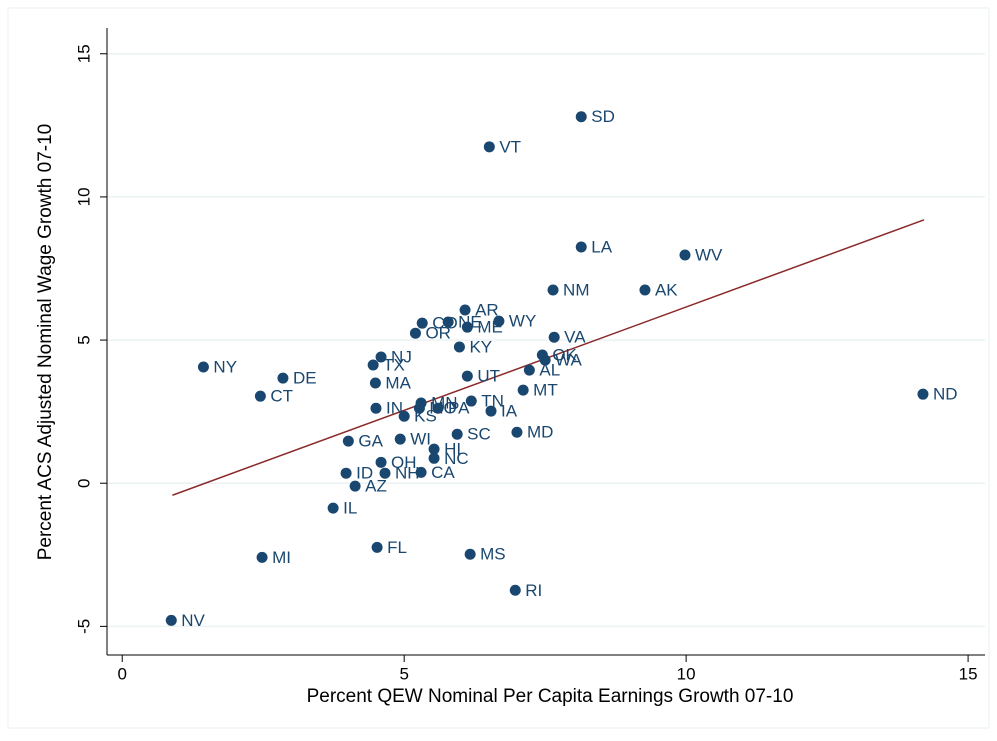 The image size is (997, 741). I want to click on x-tick-label: 15, so click(968, 673).